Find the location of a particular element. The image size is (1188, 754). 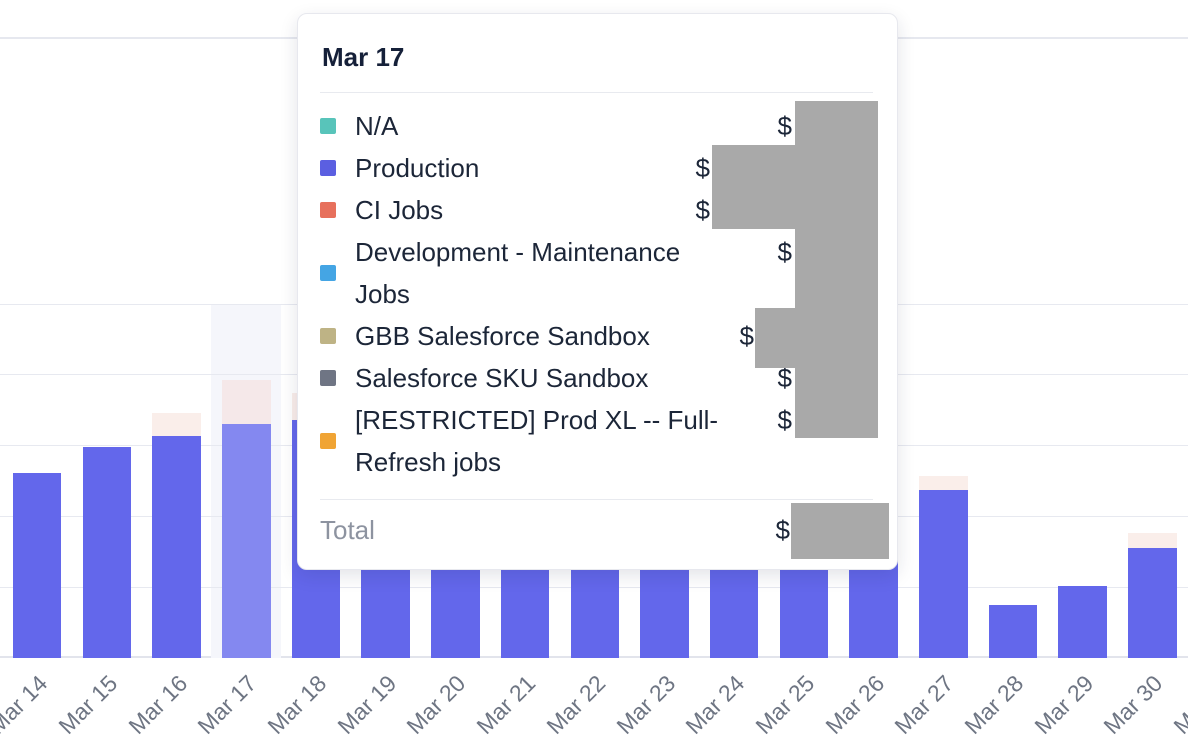

series-label: GBB Salesforce Sandbox is located at coordinates (502, 336).